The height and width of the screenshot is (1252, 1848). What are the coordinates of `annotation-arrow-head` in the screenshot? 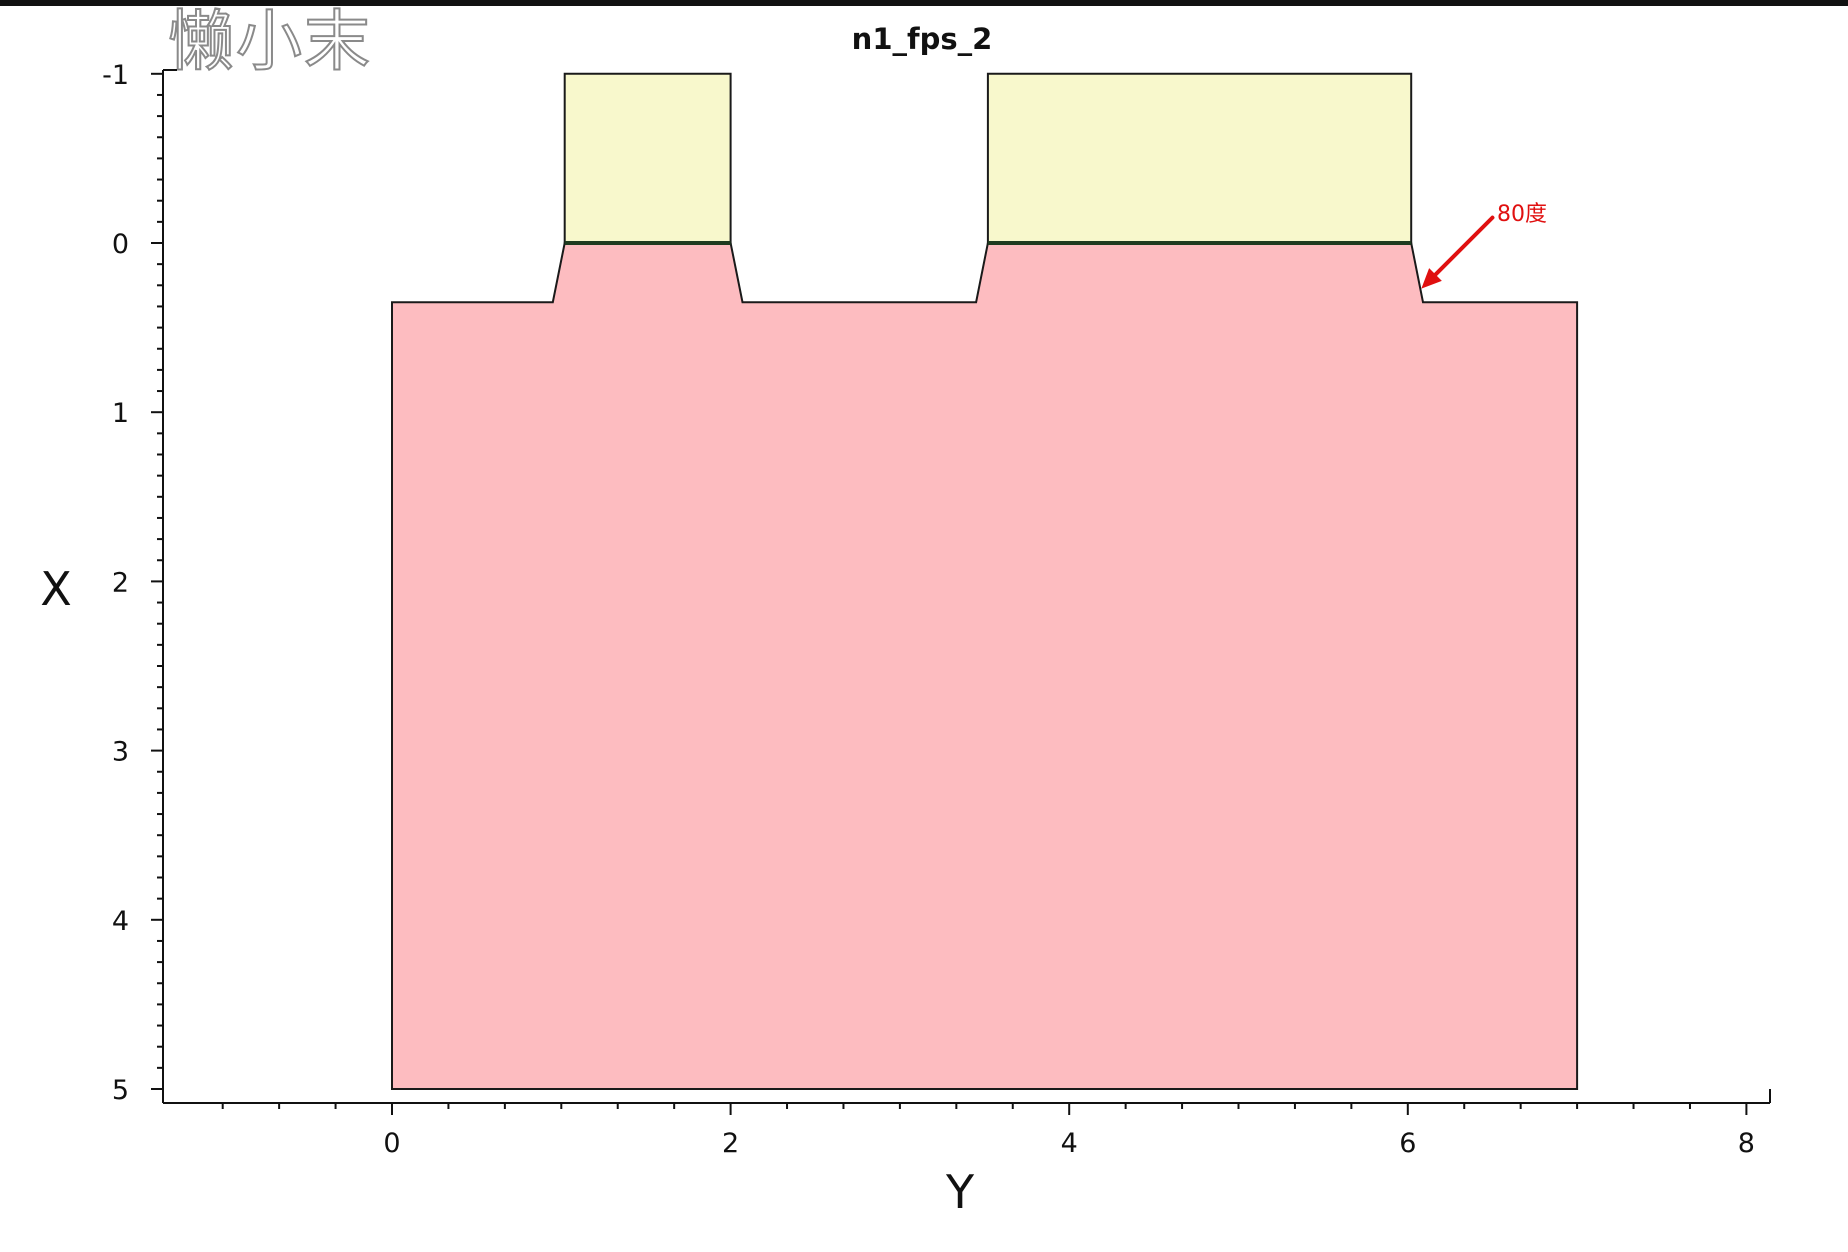 It's located at (1431, 278).